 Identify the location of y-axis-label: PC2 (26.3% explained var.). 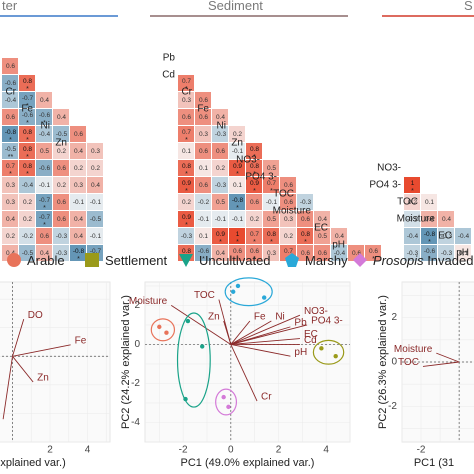
(383, 362).